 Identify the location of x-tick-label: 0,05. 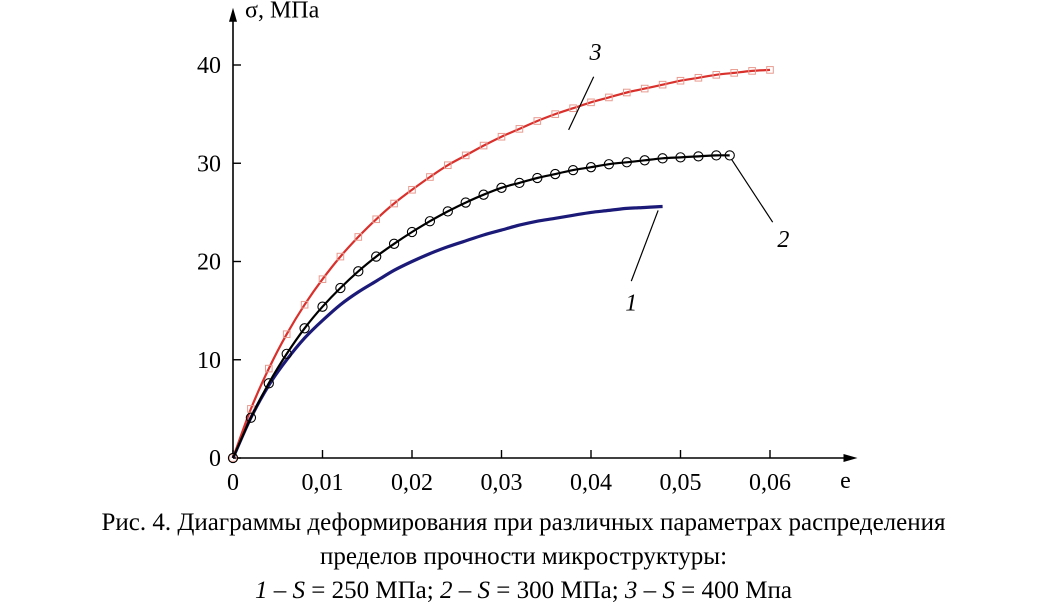
(681, 483).